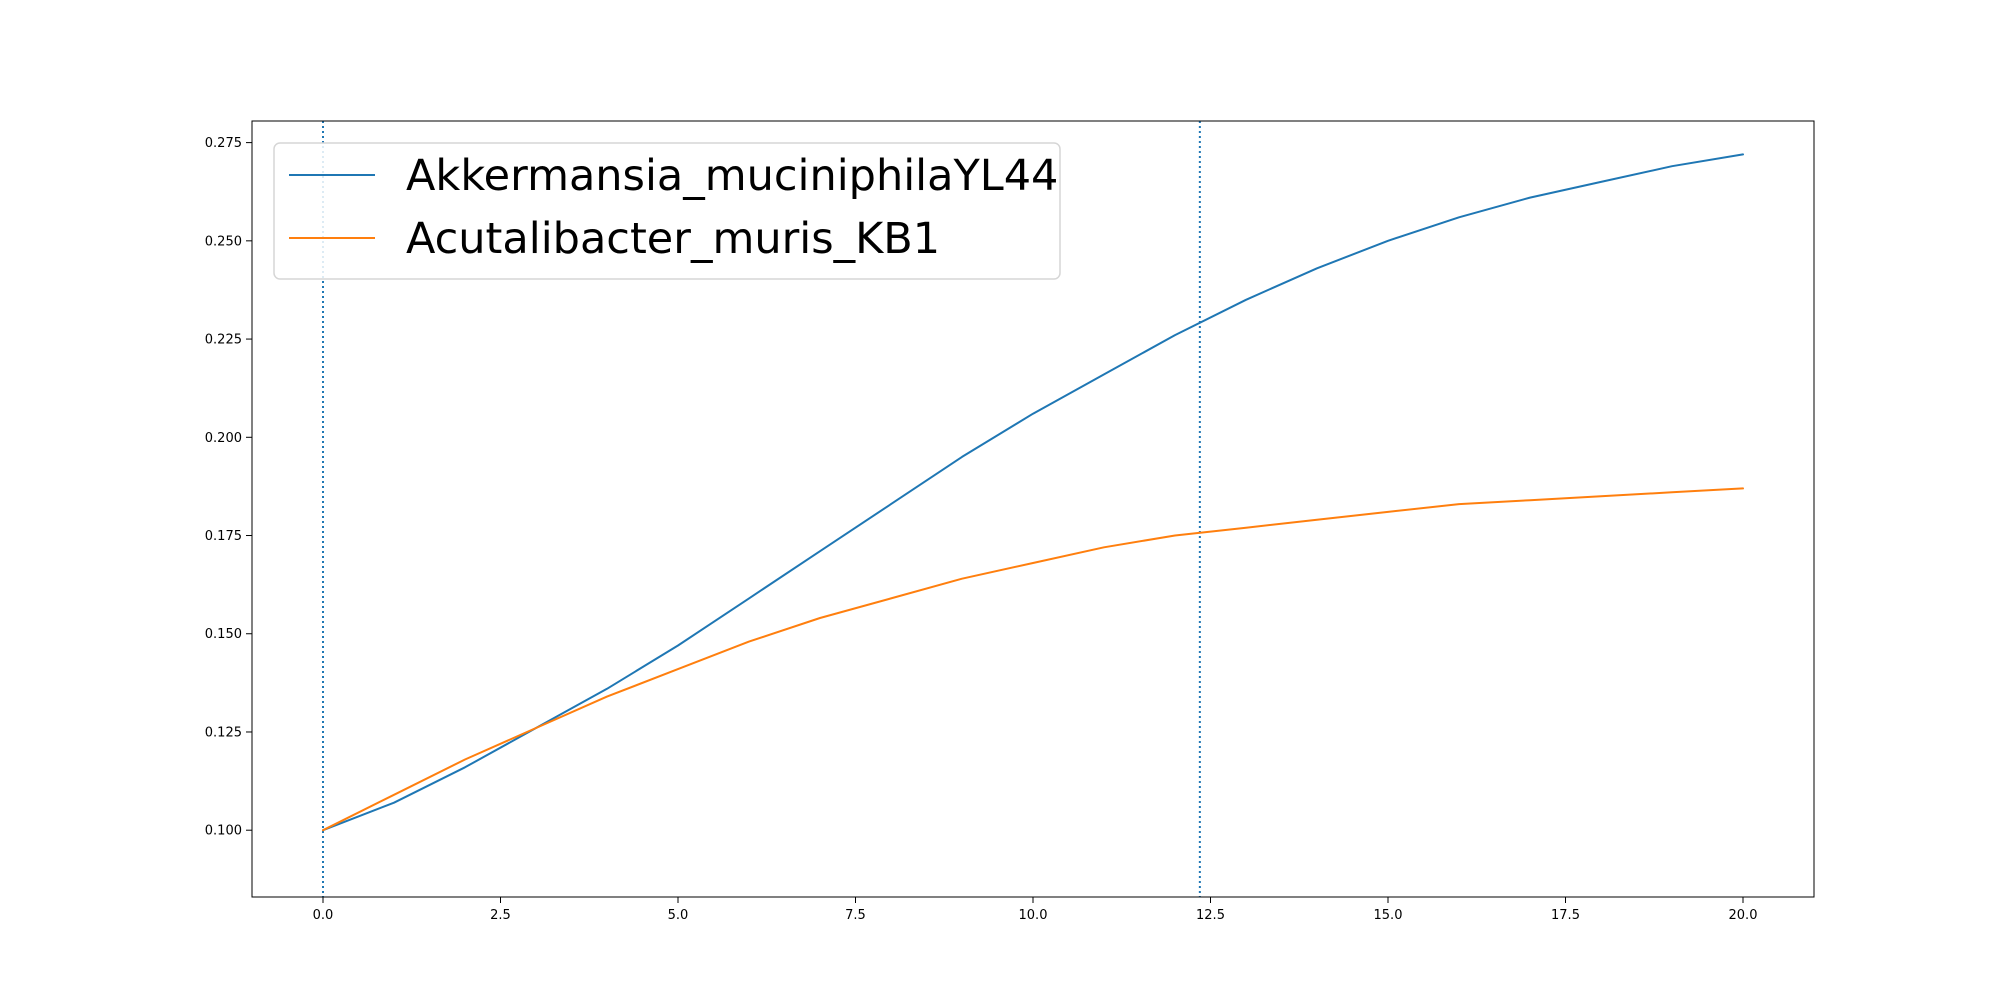  What do you see at coordinates (732, 176) in the screenshot?
I see `legend-label-0: Akkermansia_muciniphilaYL44` at bounding box center [732, 176].